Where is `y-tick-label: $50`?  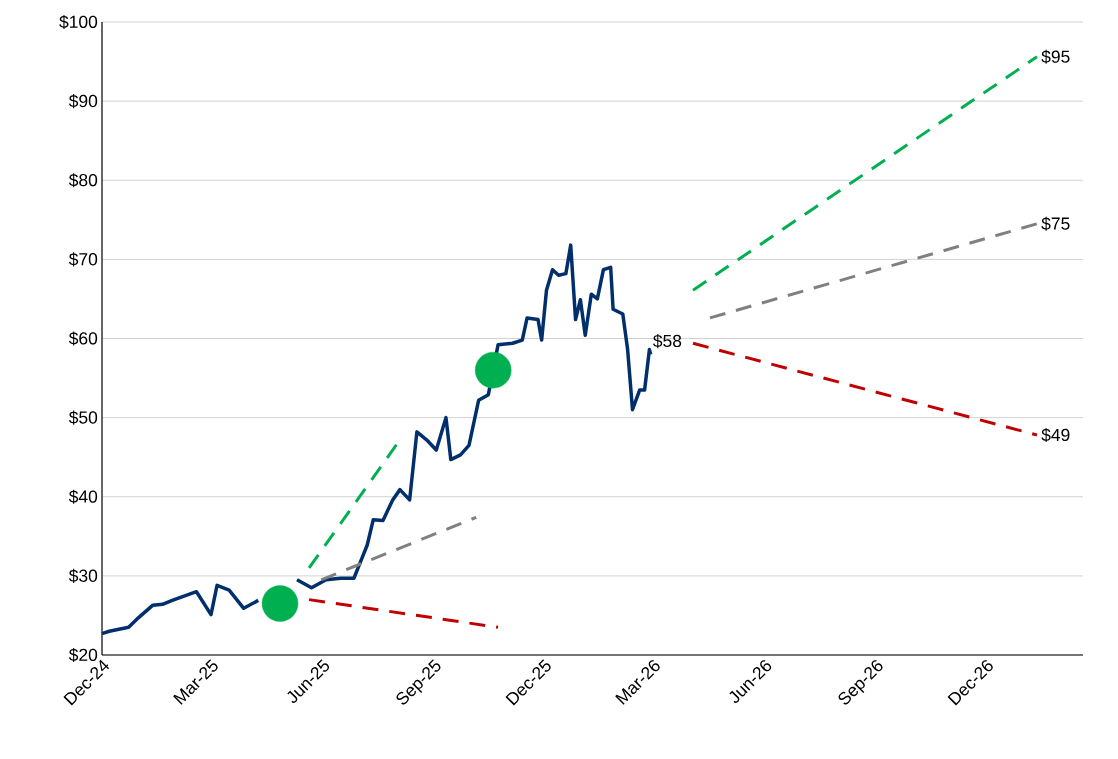 y-tick-label: $50 is located at coordinates (83, 417).